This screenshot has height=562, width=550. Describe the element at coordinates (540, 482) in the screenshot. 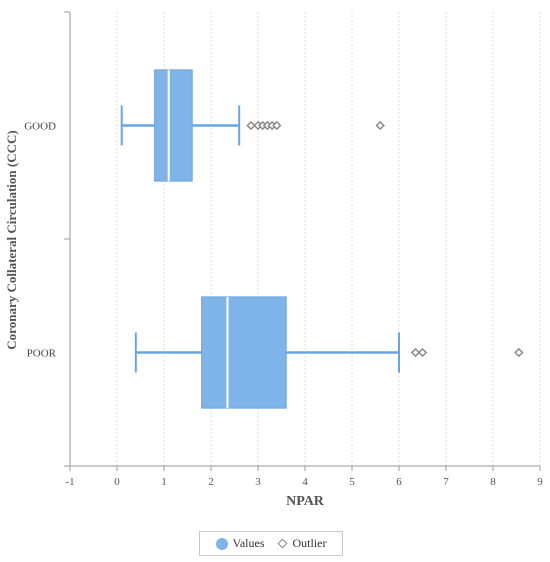

I see `x-tick-label-9: 9` at that location.